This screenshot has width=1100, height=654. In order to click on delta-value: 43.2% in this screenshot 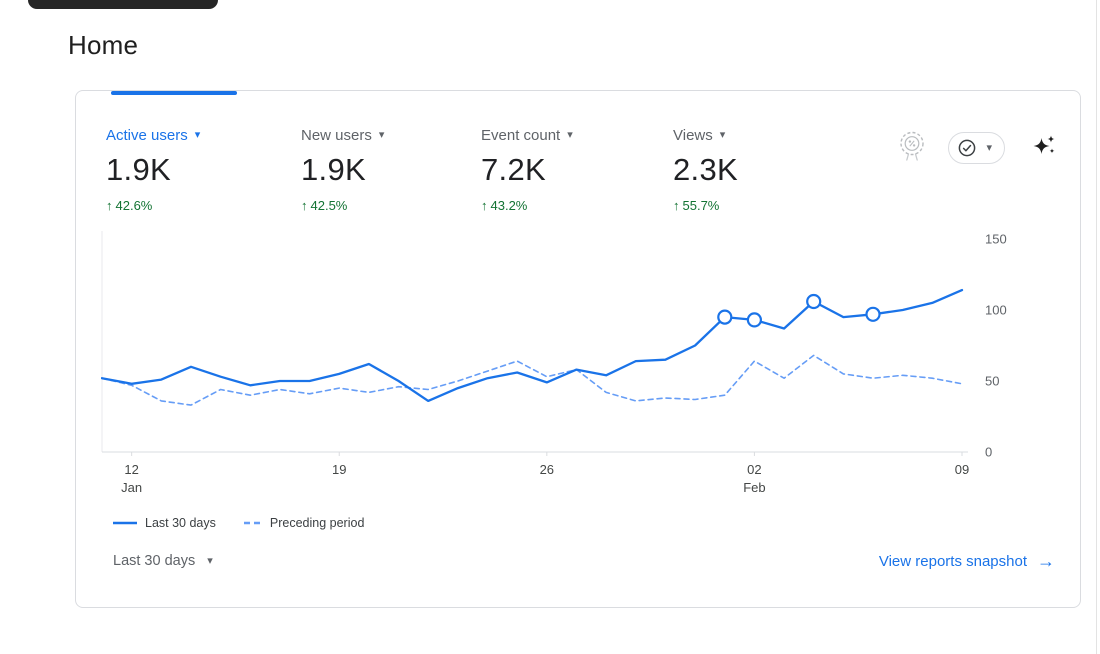, I will do `click(509, 205)`.